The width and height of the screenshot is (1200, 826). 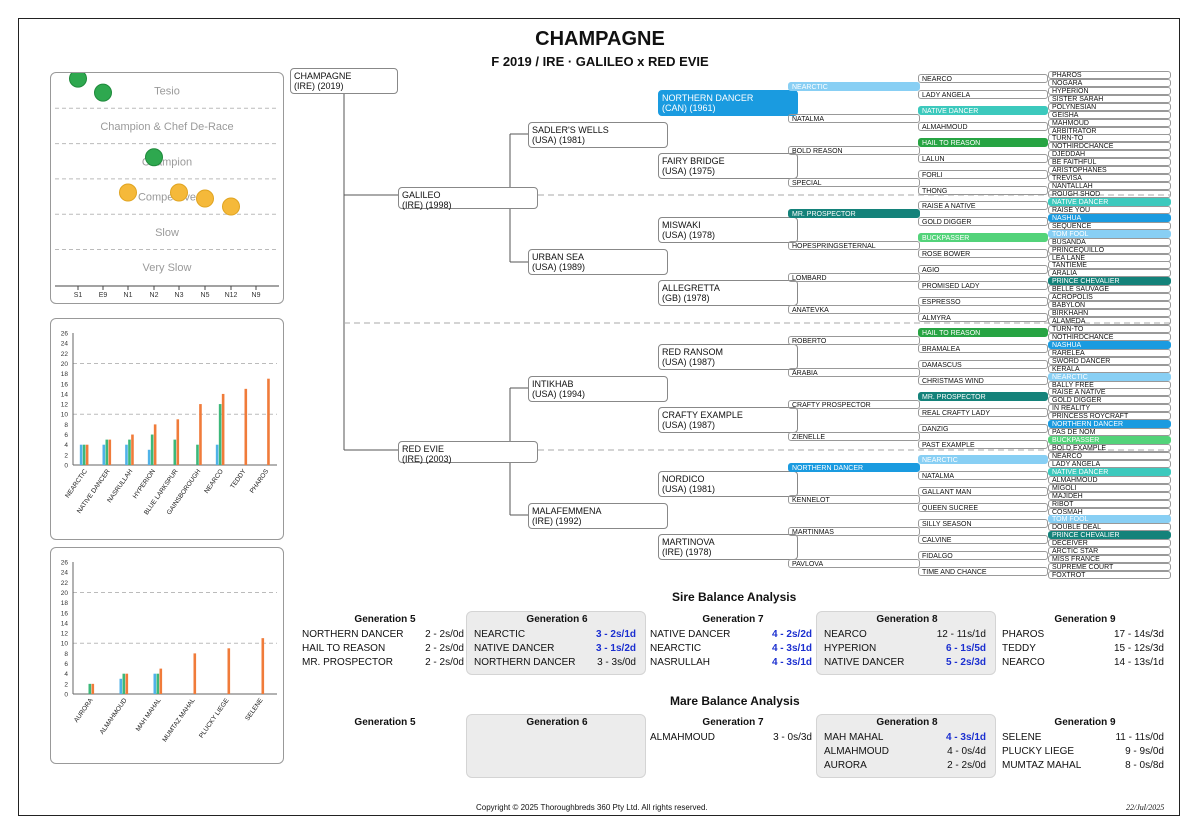 I want to click on pedigree-gen4: KENNELOT, so click(x=854, y=500).